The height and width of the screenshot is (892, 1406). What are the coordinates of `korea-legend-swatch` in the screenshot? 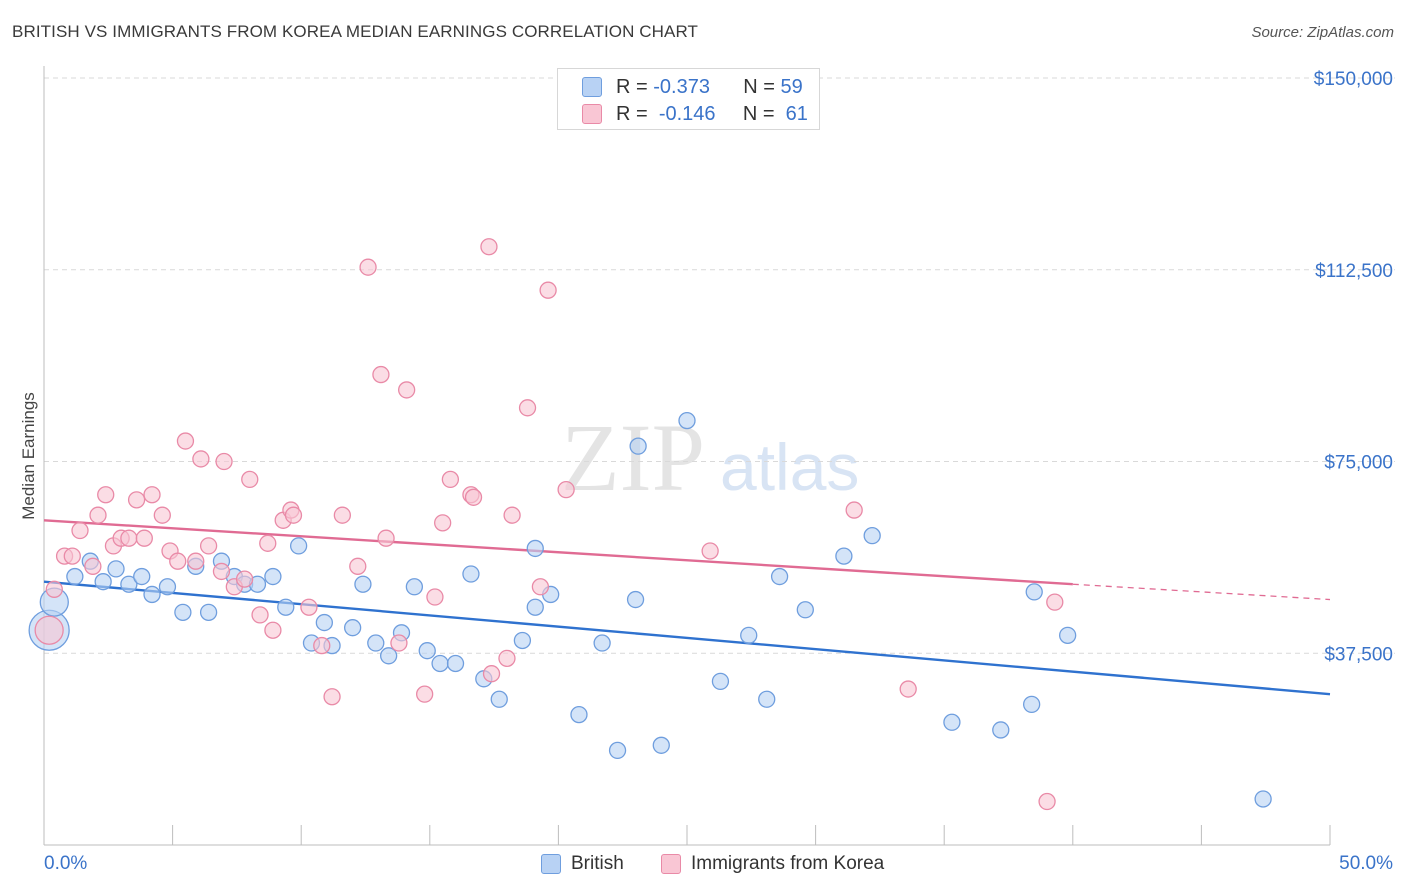 It's located at (671, 864).